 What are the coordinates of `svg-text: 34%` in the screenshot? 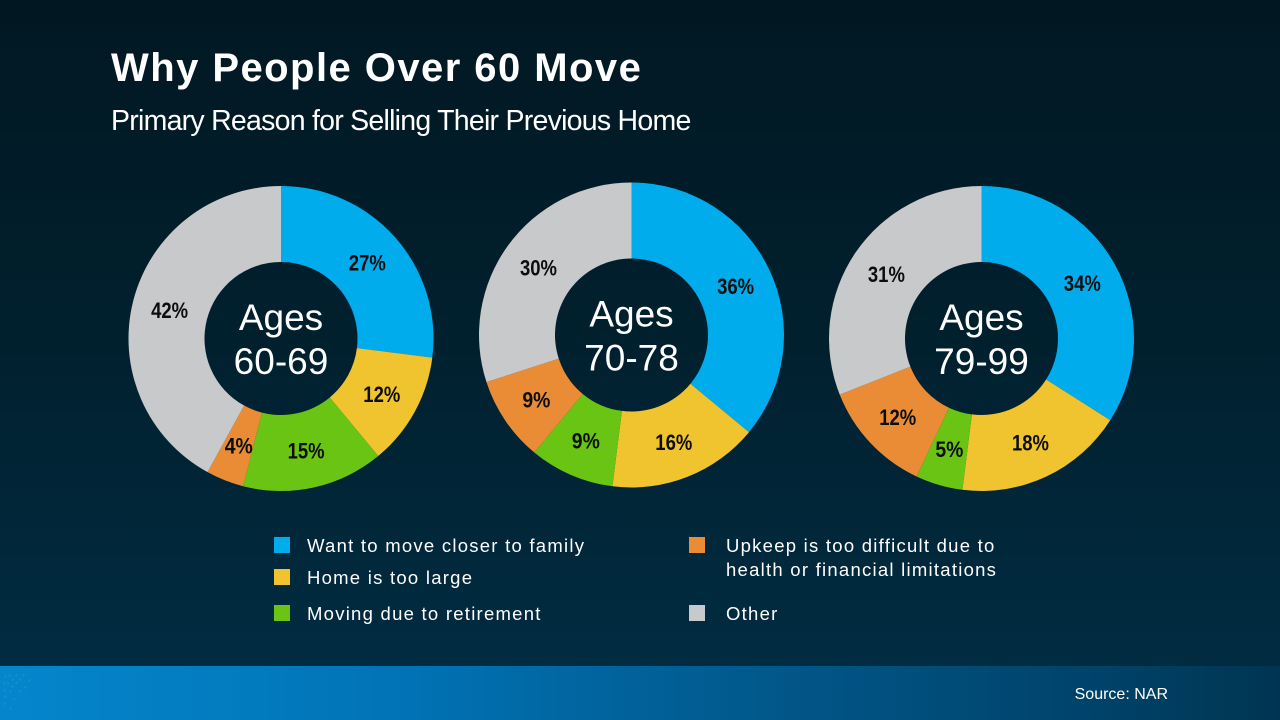 It's located at (1082, 283).